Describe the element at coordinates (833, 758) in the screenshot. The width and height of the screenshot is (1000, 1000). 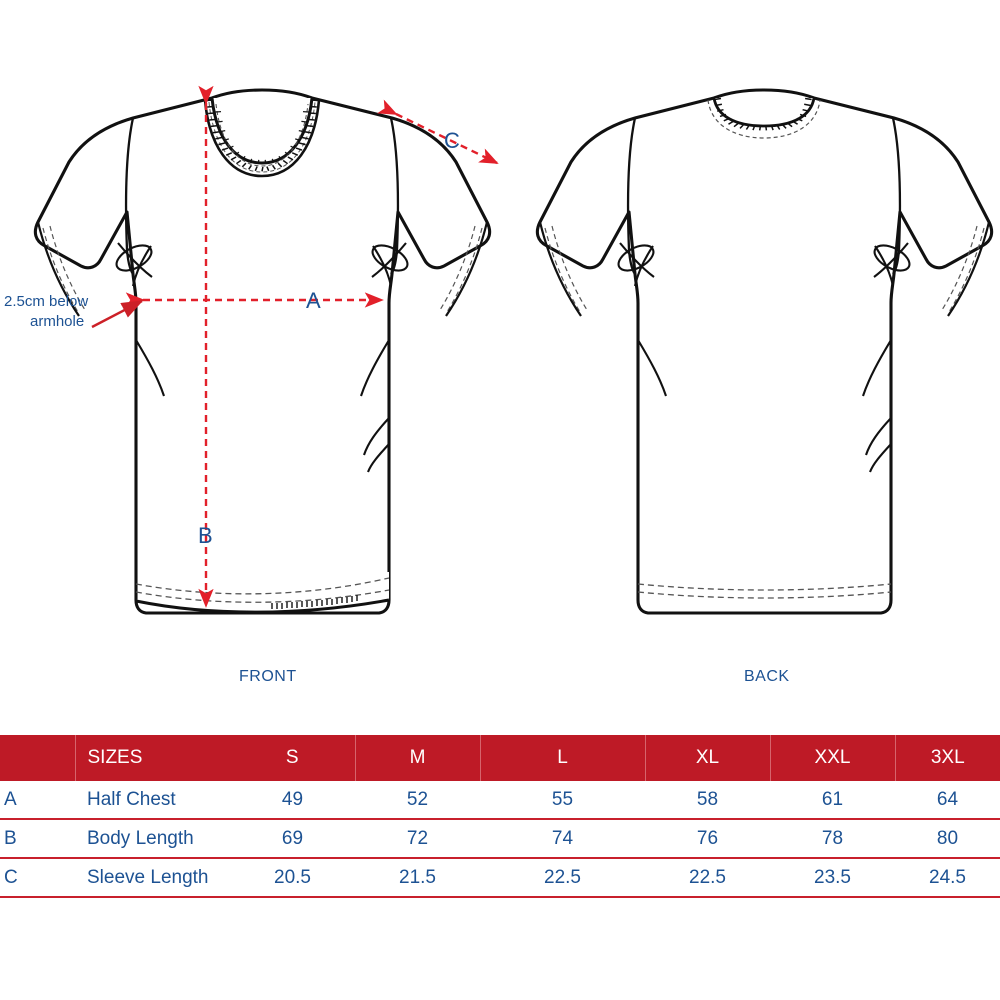
I see `header-size-xxl: XXL` at that location.